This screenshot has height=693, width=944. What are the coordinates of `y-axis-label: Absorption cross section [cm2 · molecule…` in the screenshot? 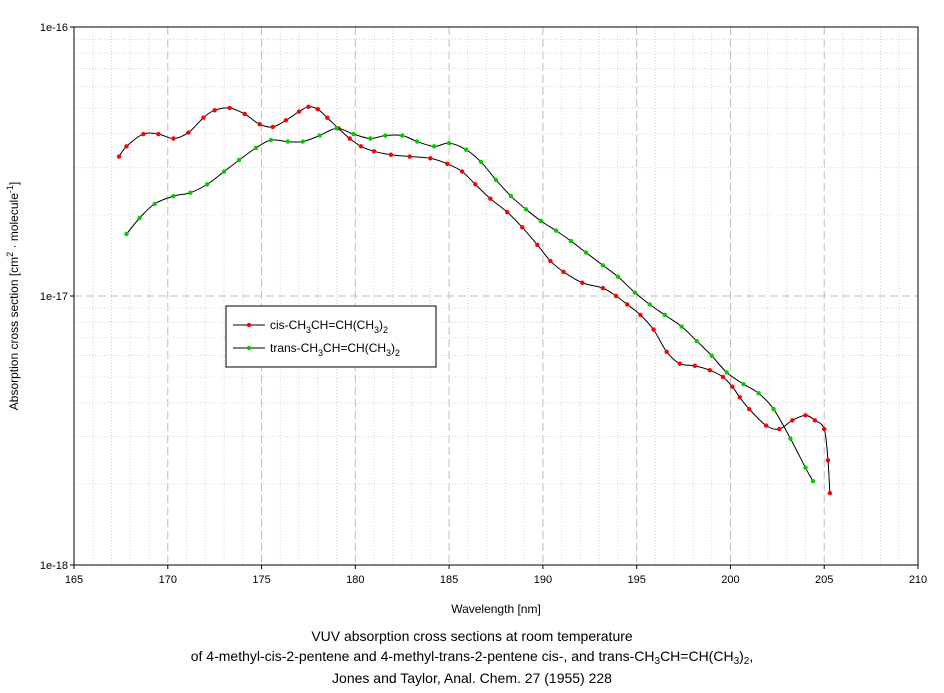 It's located at (13, 296).